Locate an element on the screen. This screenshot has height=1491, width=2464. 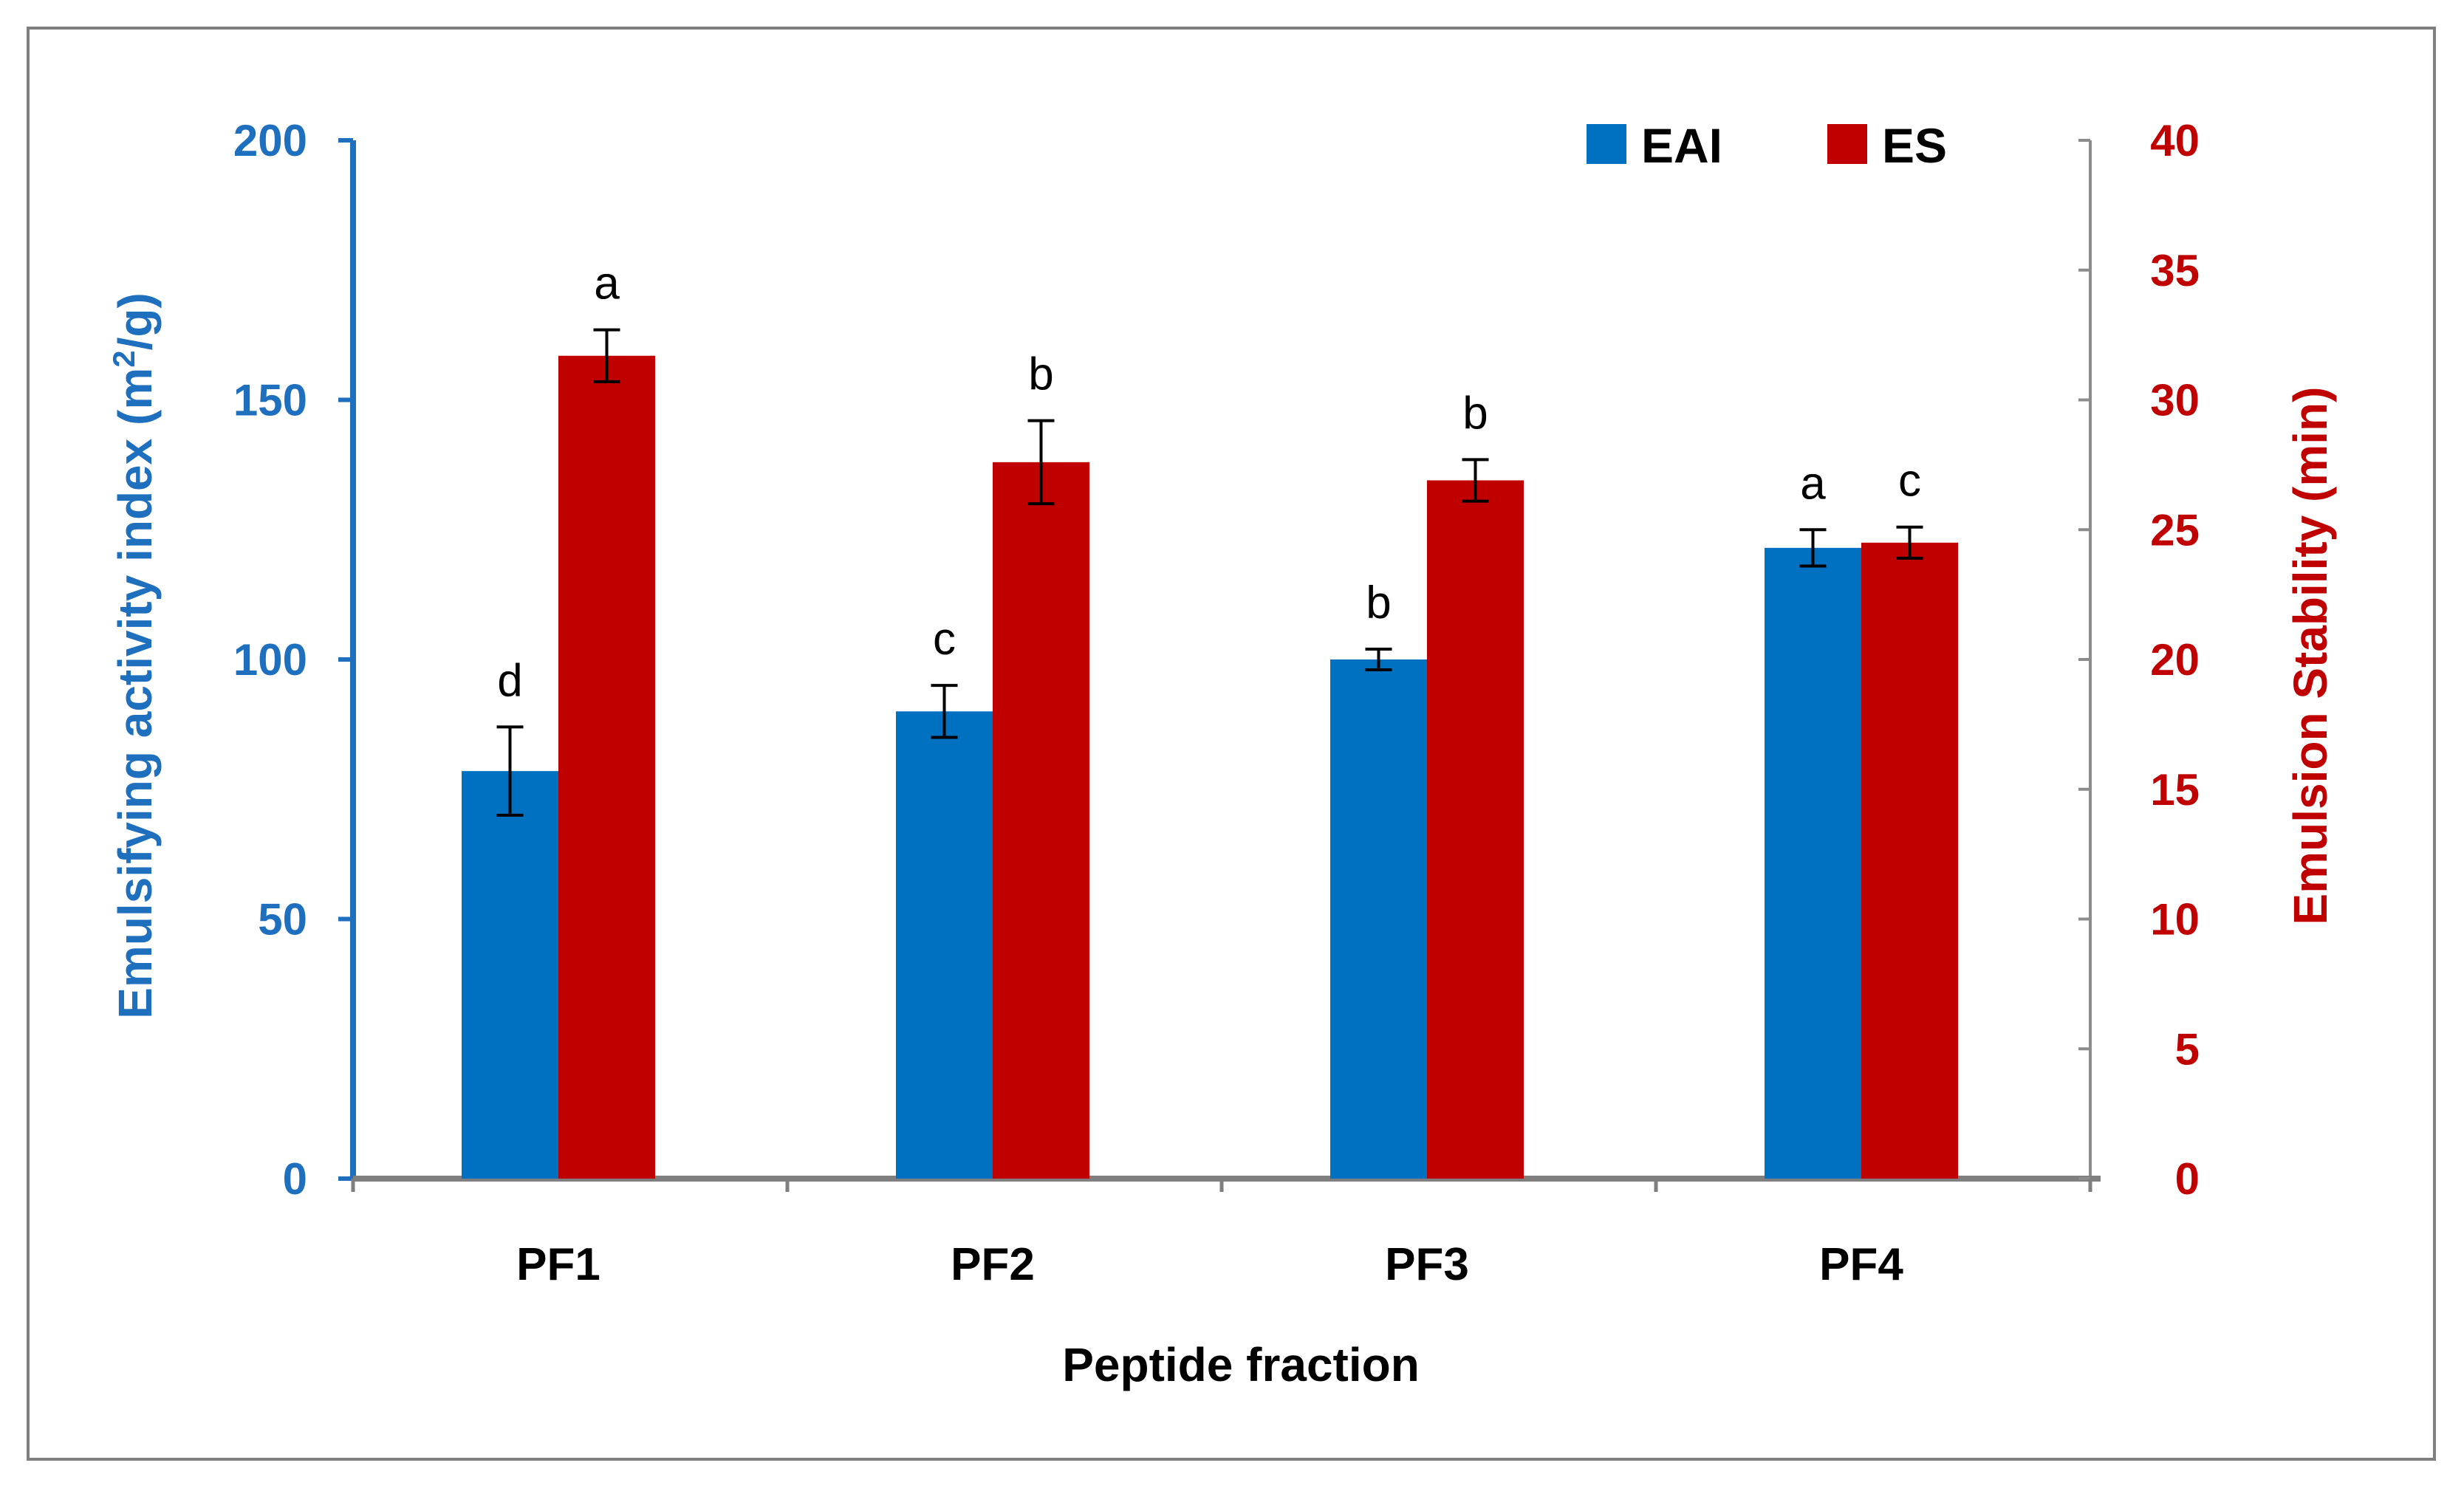
legend-label-eai: EAI is located at coordinates (1681, 146).